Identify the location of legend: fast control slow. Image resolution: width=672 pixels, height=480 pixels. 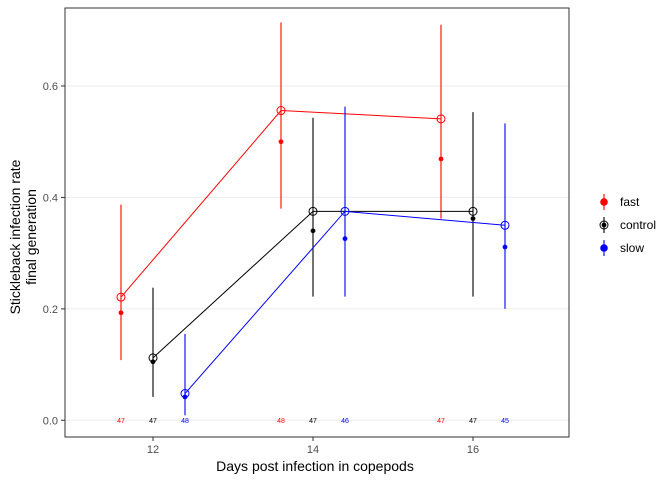
(627, 225).